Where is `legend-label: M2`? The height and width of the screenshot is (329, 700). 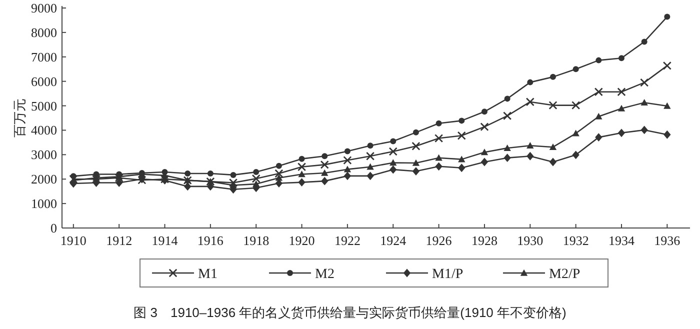
legend-label: M2 is located at coordinates (324, 274).